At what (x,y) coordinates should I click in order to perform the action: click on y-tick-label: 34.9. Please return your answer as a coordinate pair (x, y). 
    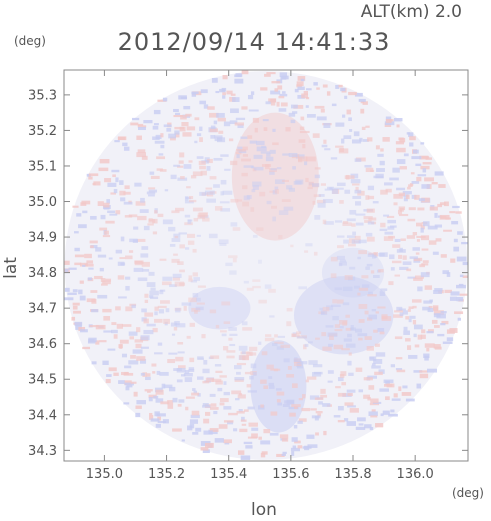
    Looking at the image, I should click on (42, 238).